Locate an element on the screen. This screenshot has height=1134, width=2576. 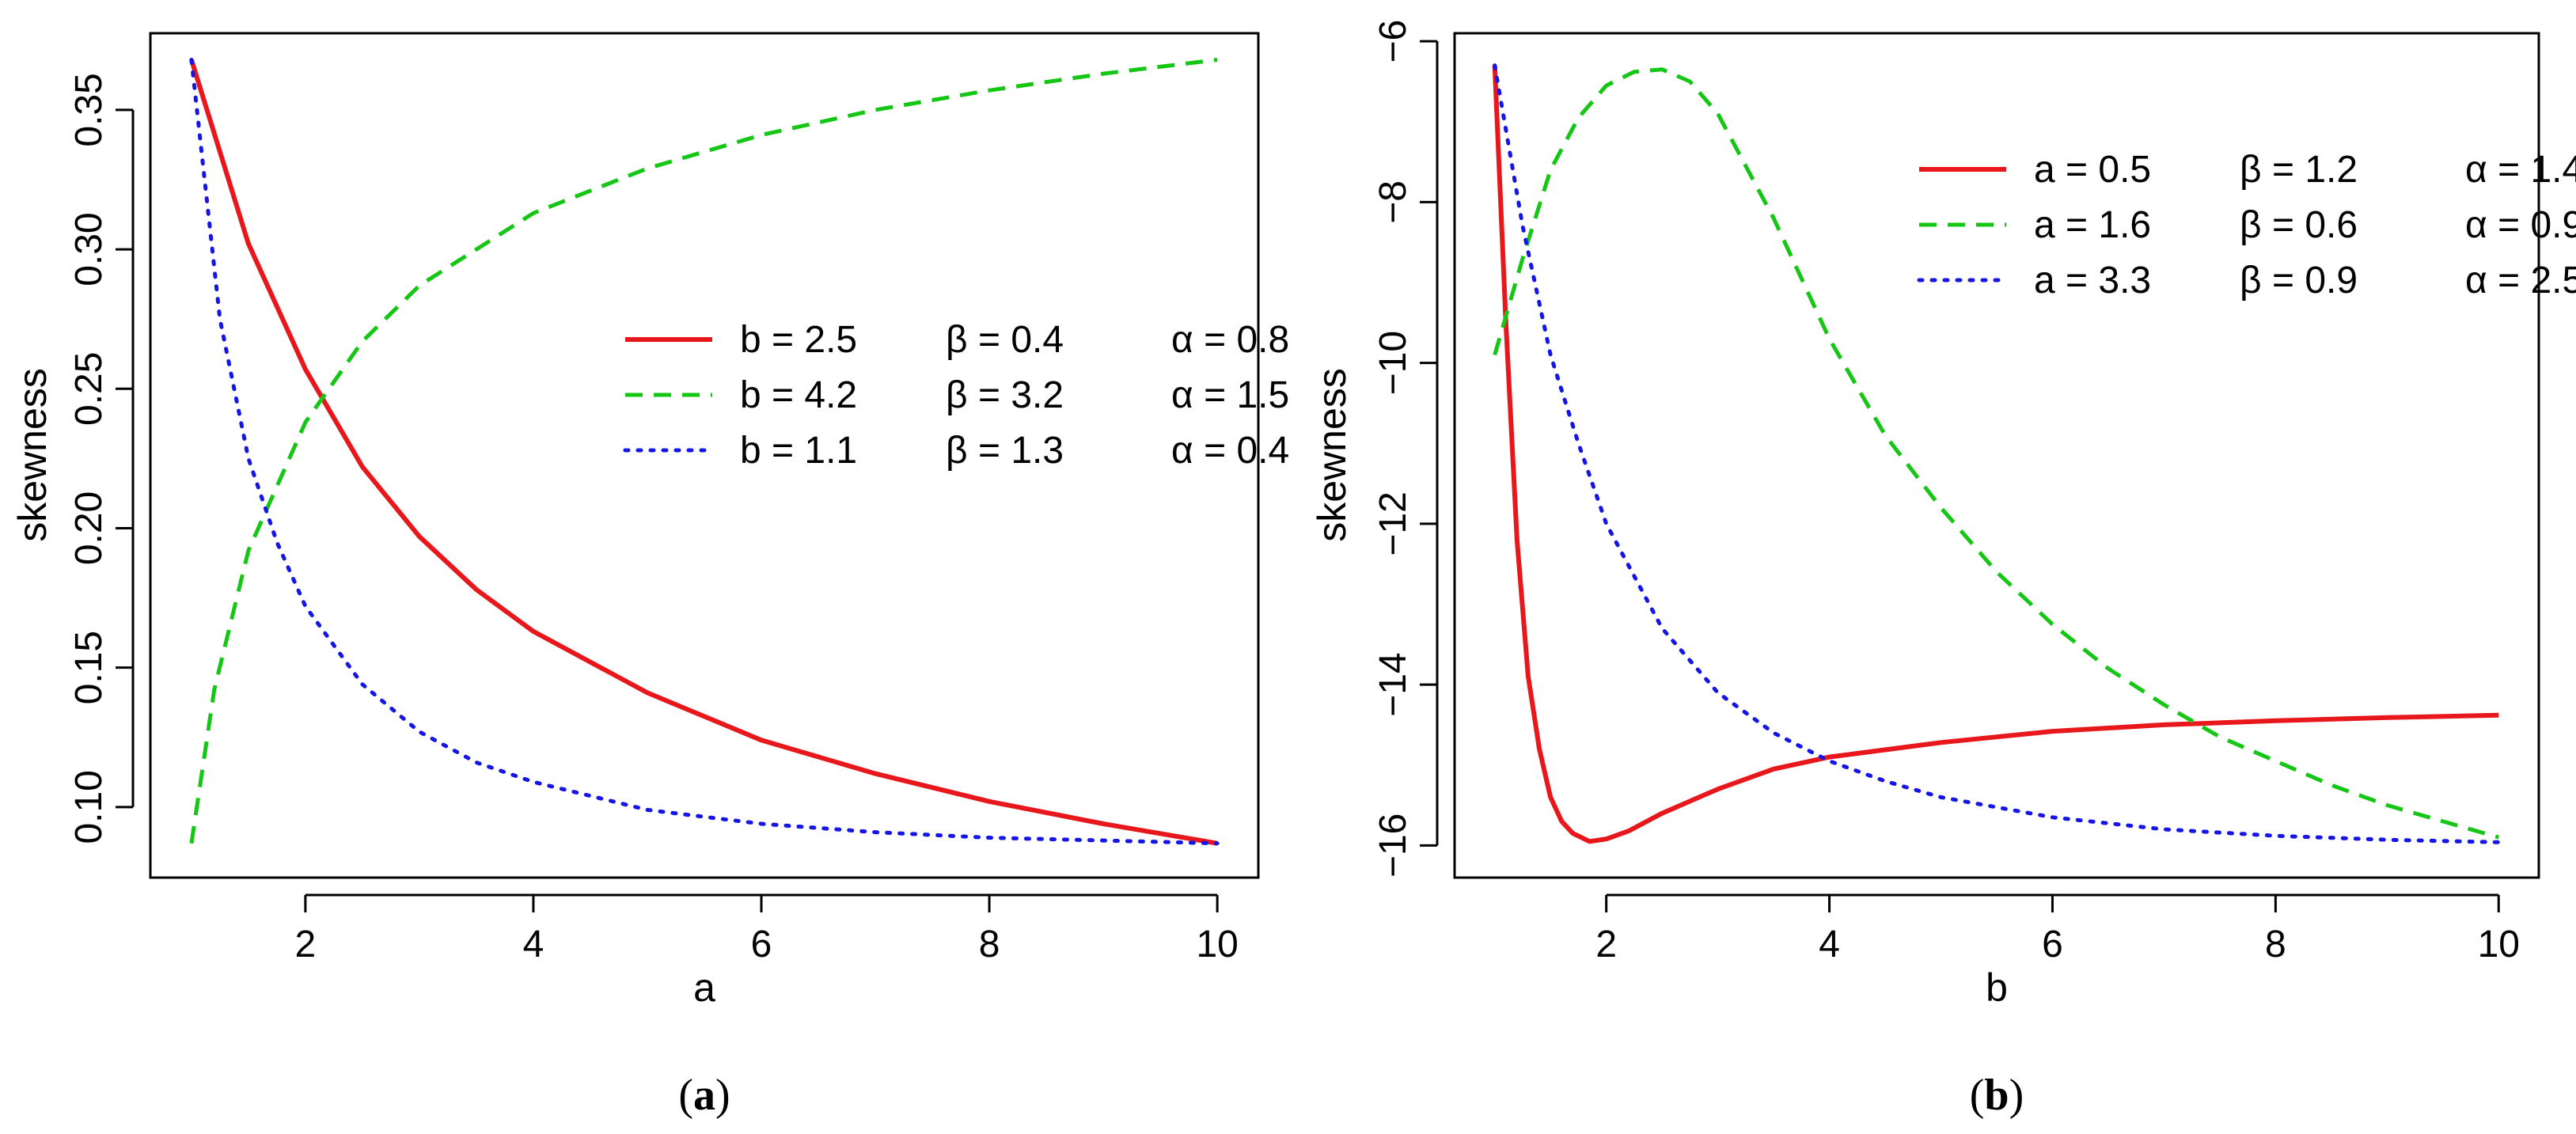
panel-a-label-letter: a is located at coordinates (704, 1095).